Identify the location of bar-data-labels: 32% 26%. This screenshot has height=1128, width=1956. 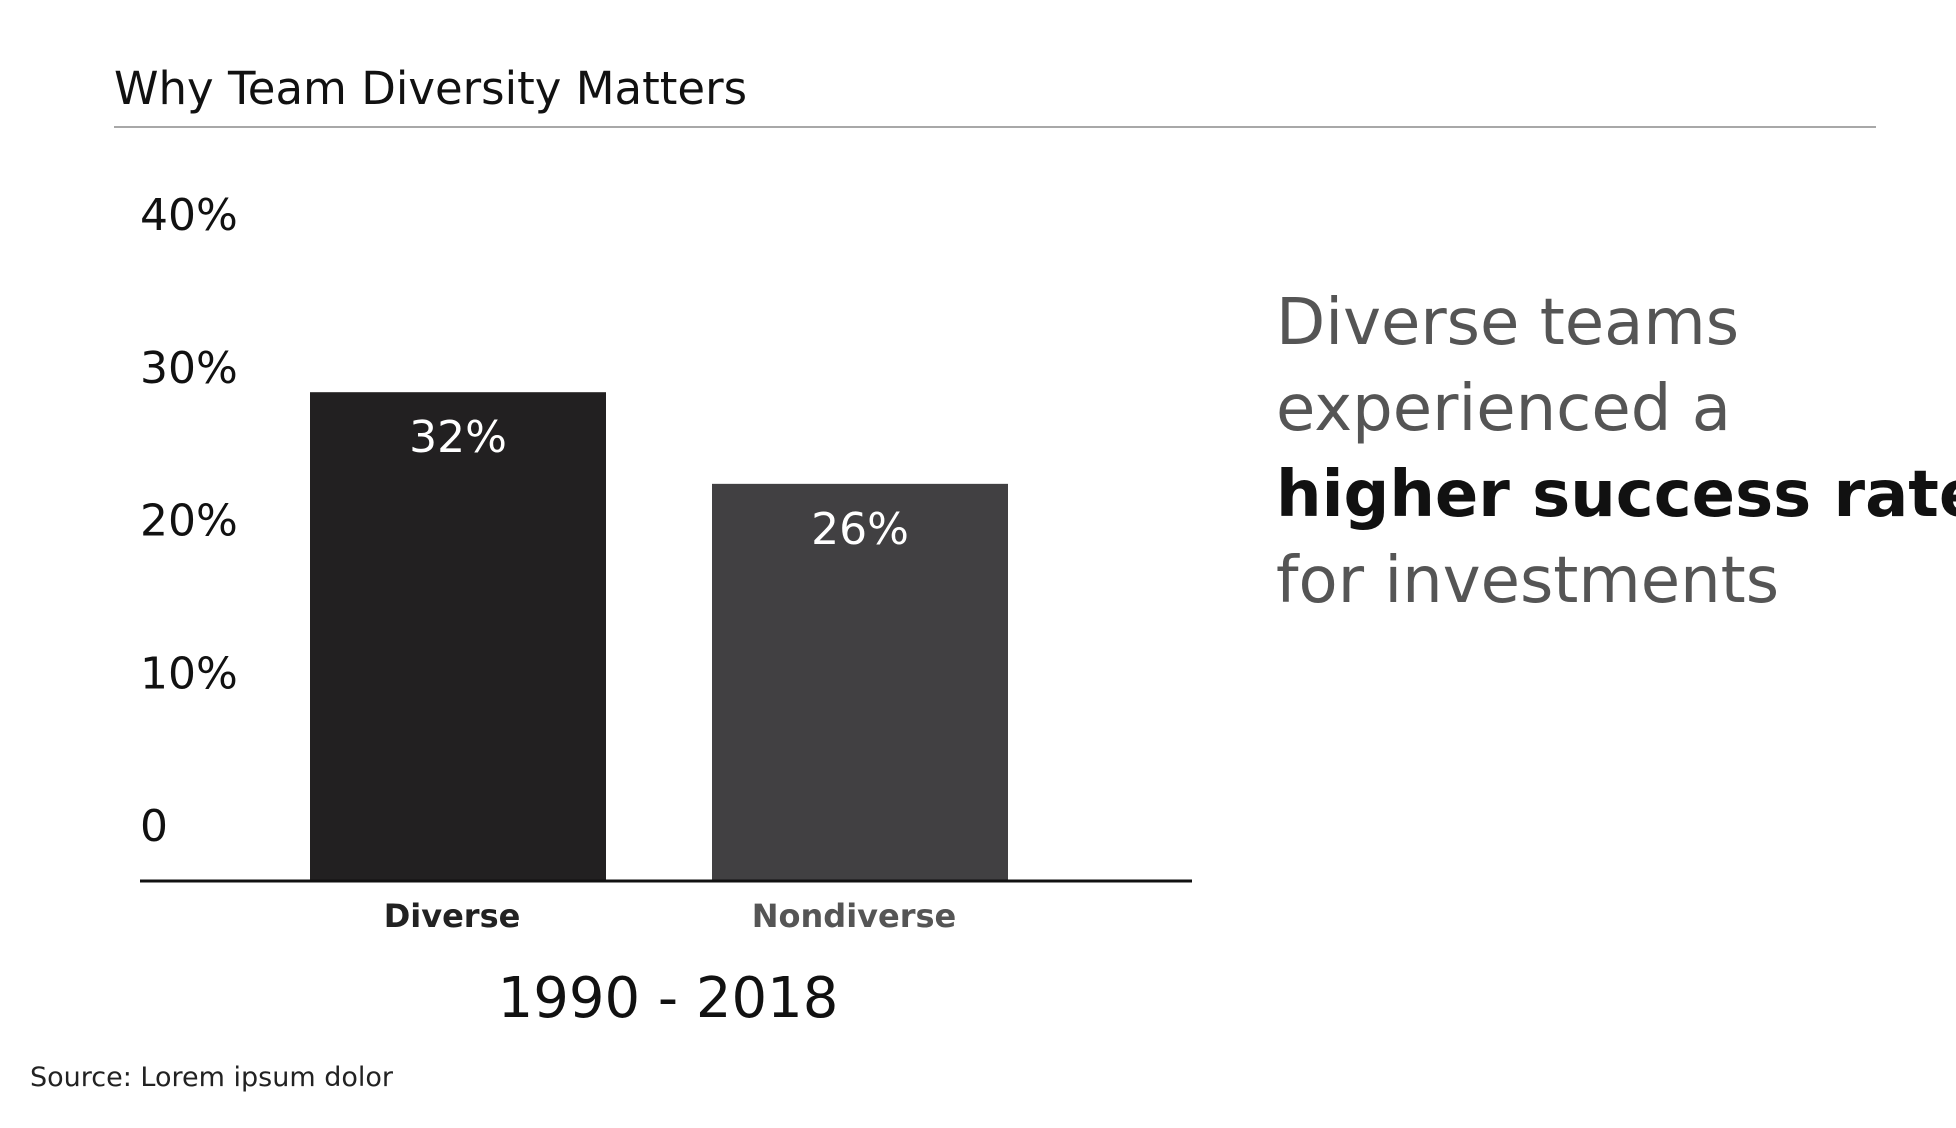
(659, 483).